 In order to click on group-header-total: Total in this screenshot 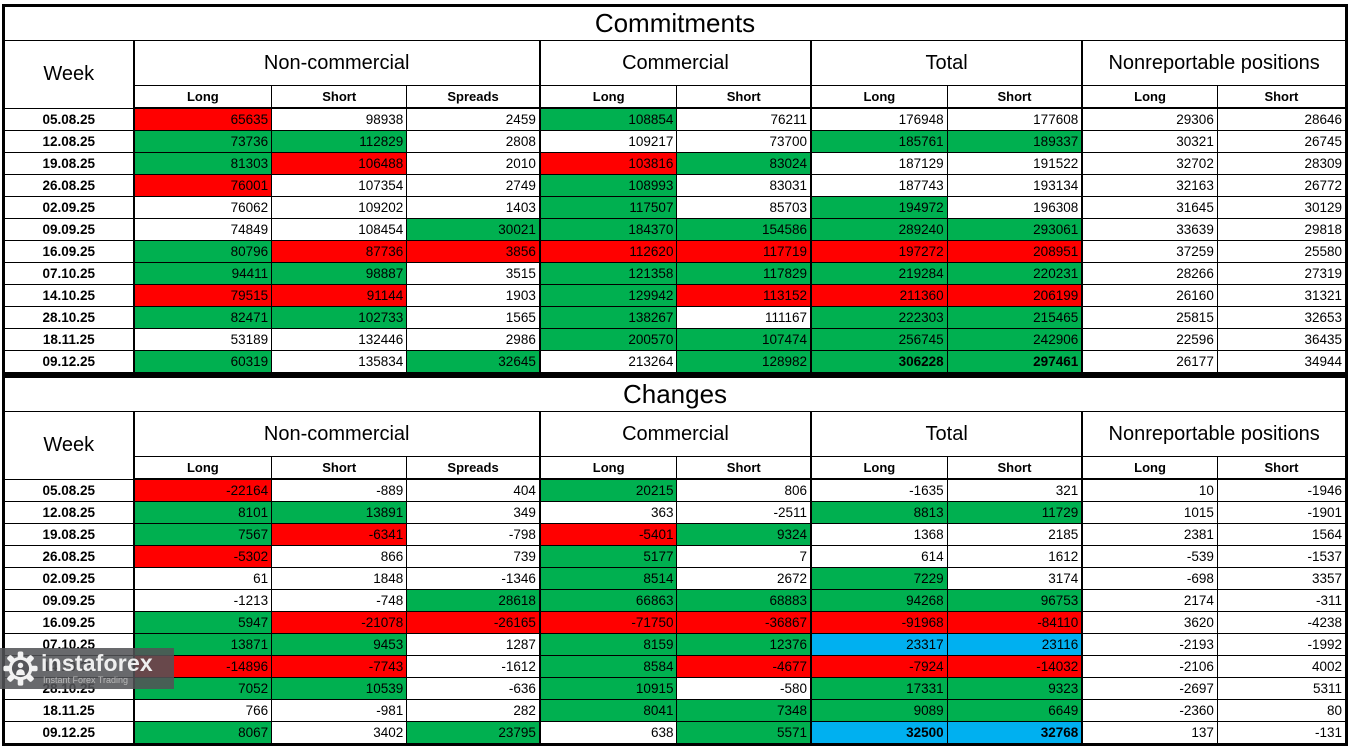, I will do `click(946, 434)`.